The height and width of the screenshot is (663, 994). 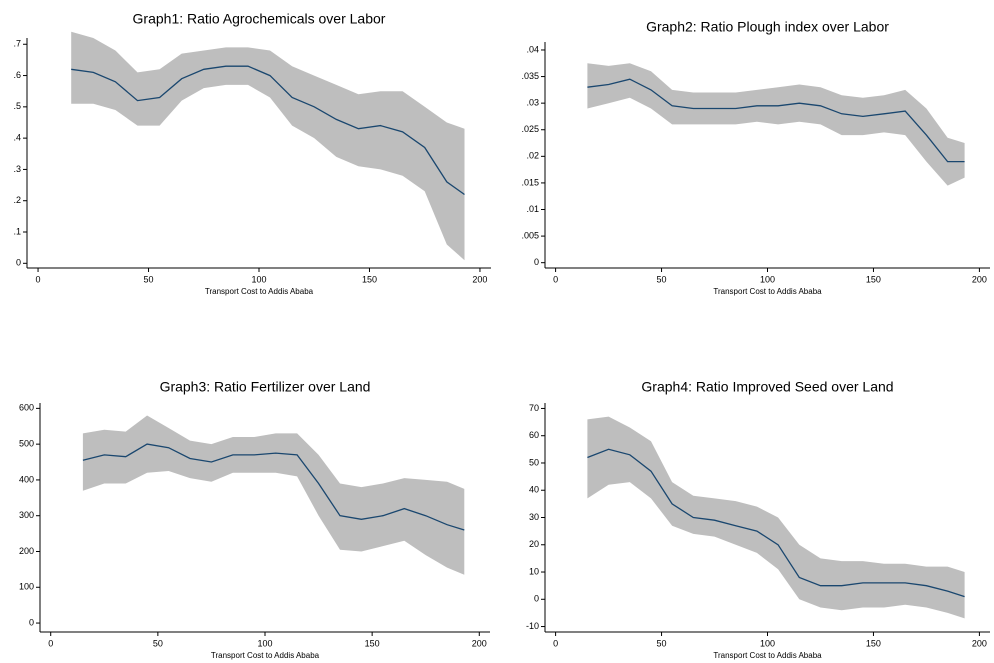 I want to click on y-tick-label: 10, so click(x=534, y=571).